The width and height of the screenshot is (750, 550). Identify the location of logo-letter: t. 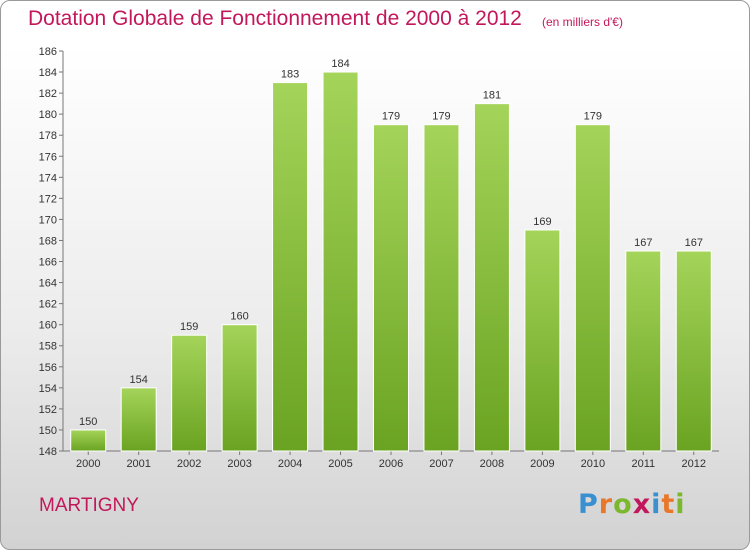
(668, 504).